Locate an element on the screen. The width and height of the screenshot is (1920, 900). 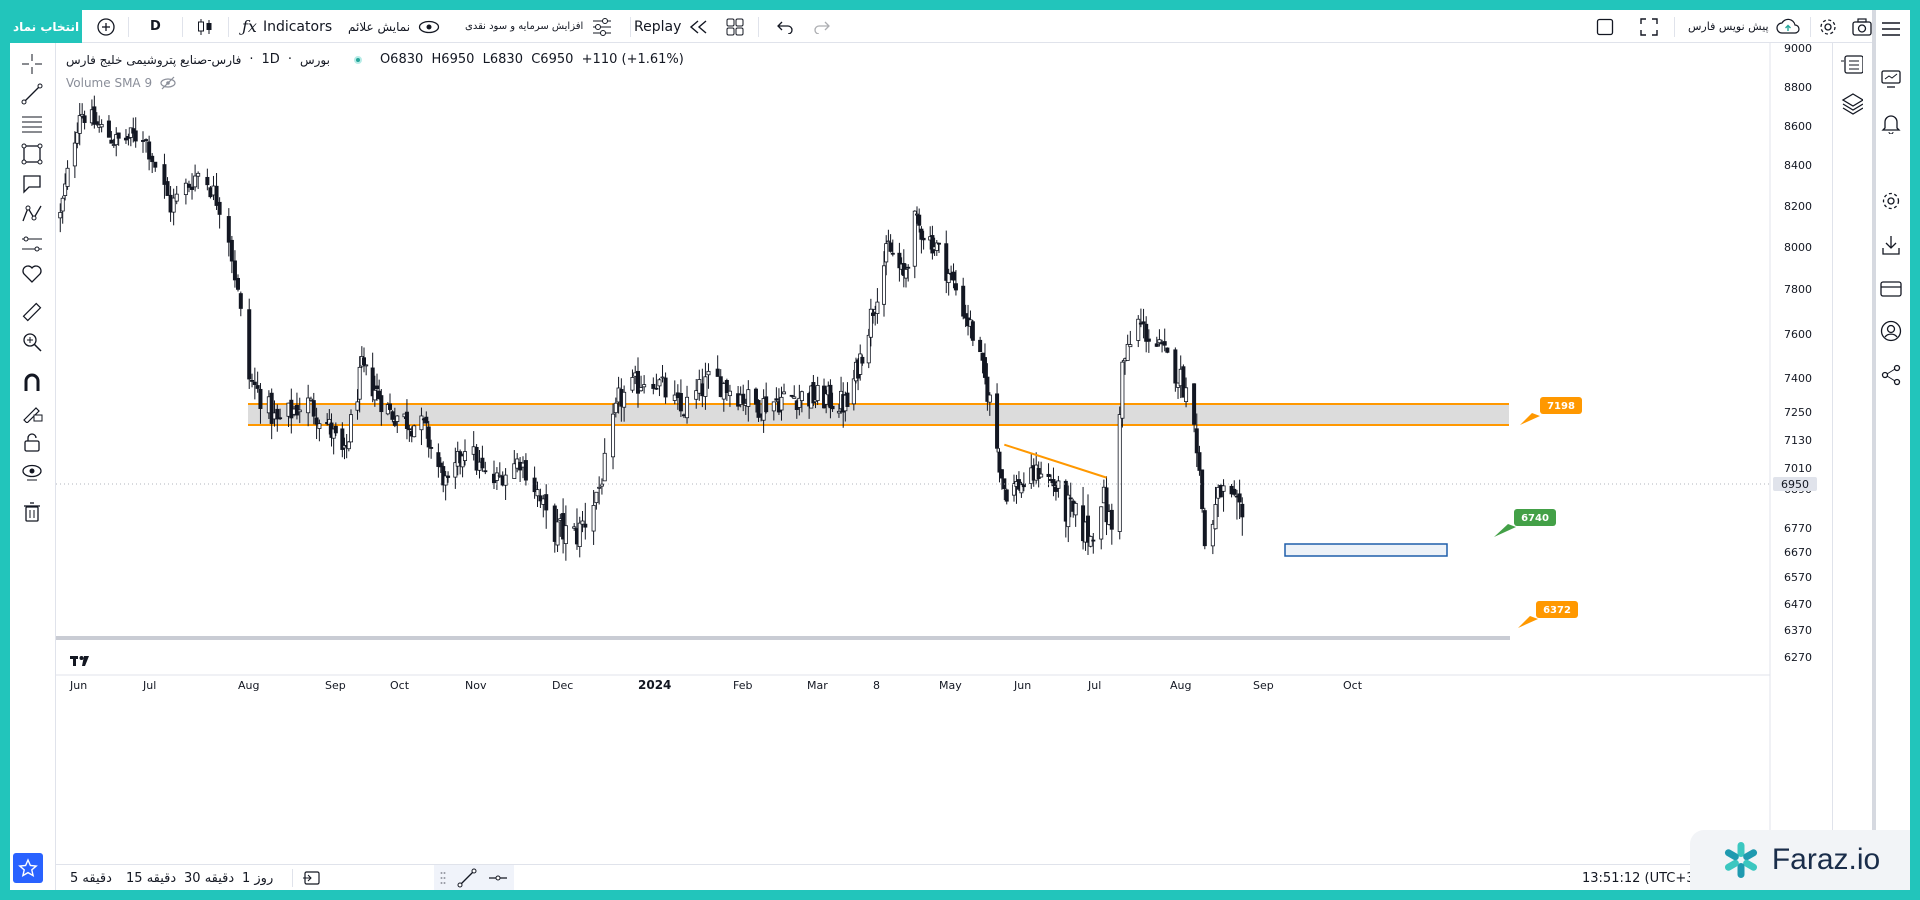
visibility-tool is located at coordinates (32, 472).